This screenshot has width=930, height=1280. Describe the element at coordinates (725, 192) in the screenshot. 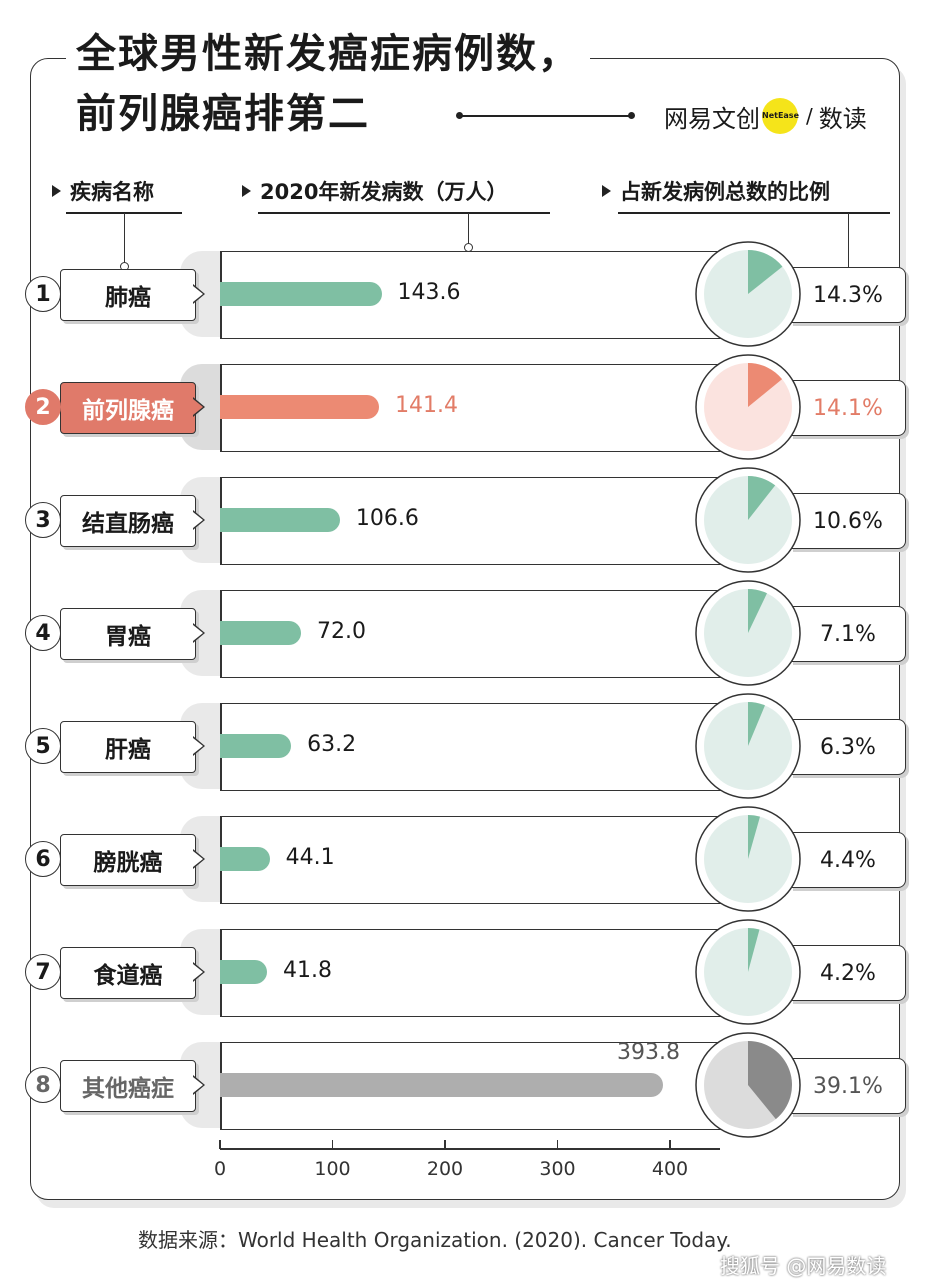

I see `header-share-label: 占新发病例总数的比例` at that location.